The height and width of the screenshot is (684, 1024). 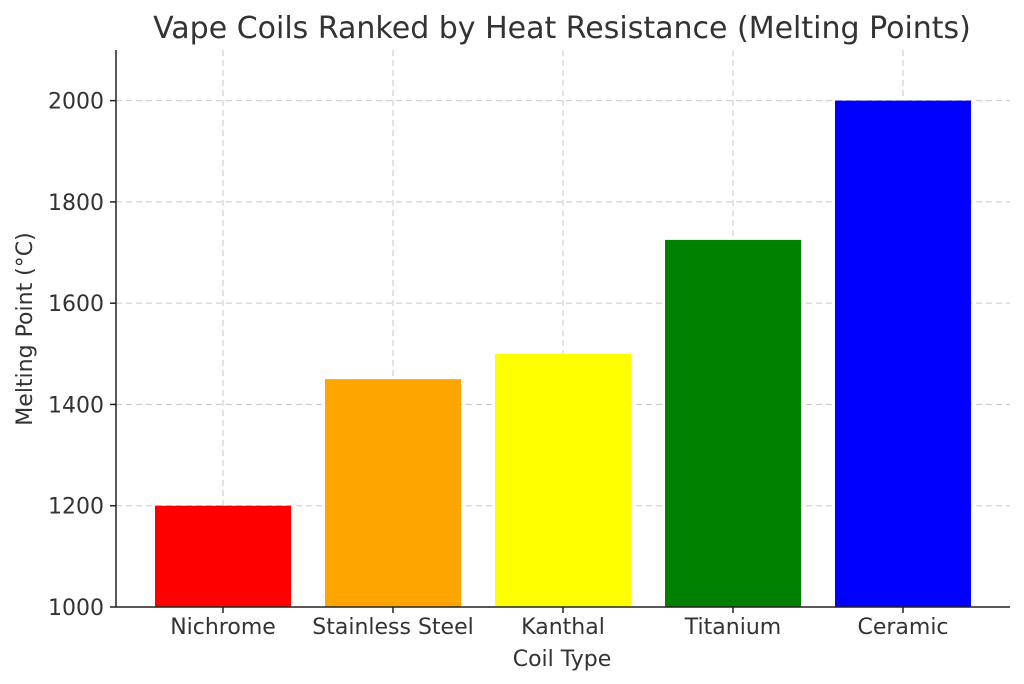 What do you see at coordinates (76, 405) in the screenshot?
I see `y-tick-label: 1400` at bounding box center [76, 405].